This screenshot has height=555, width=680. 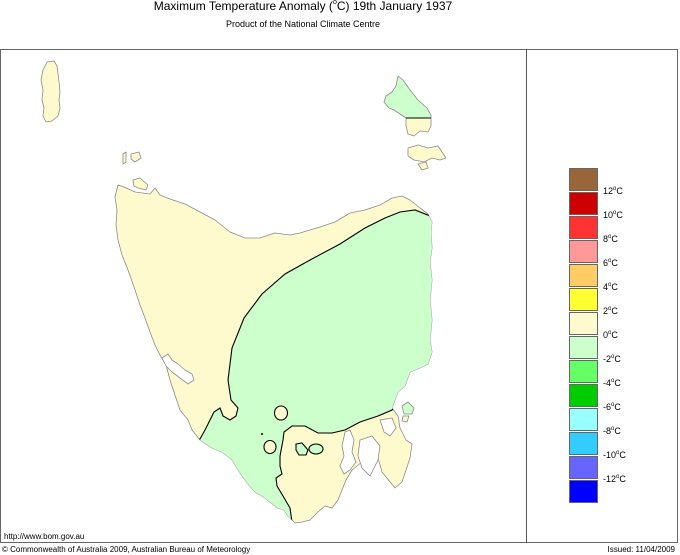 What do you see at coordinates (243, 6) in the screenshot?
I see `title-prefix: Maximum Temperature Anomaly (` at bounding box center [243, 6].